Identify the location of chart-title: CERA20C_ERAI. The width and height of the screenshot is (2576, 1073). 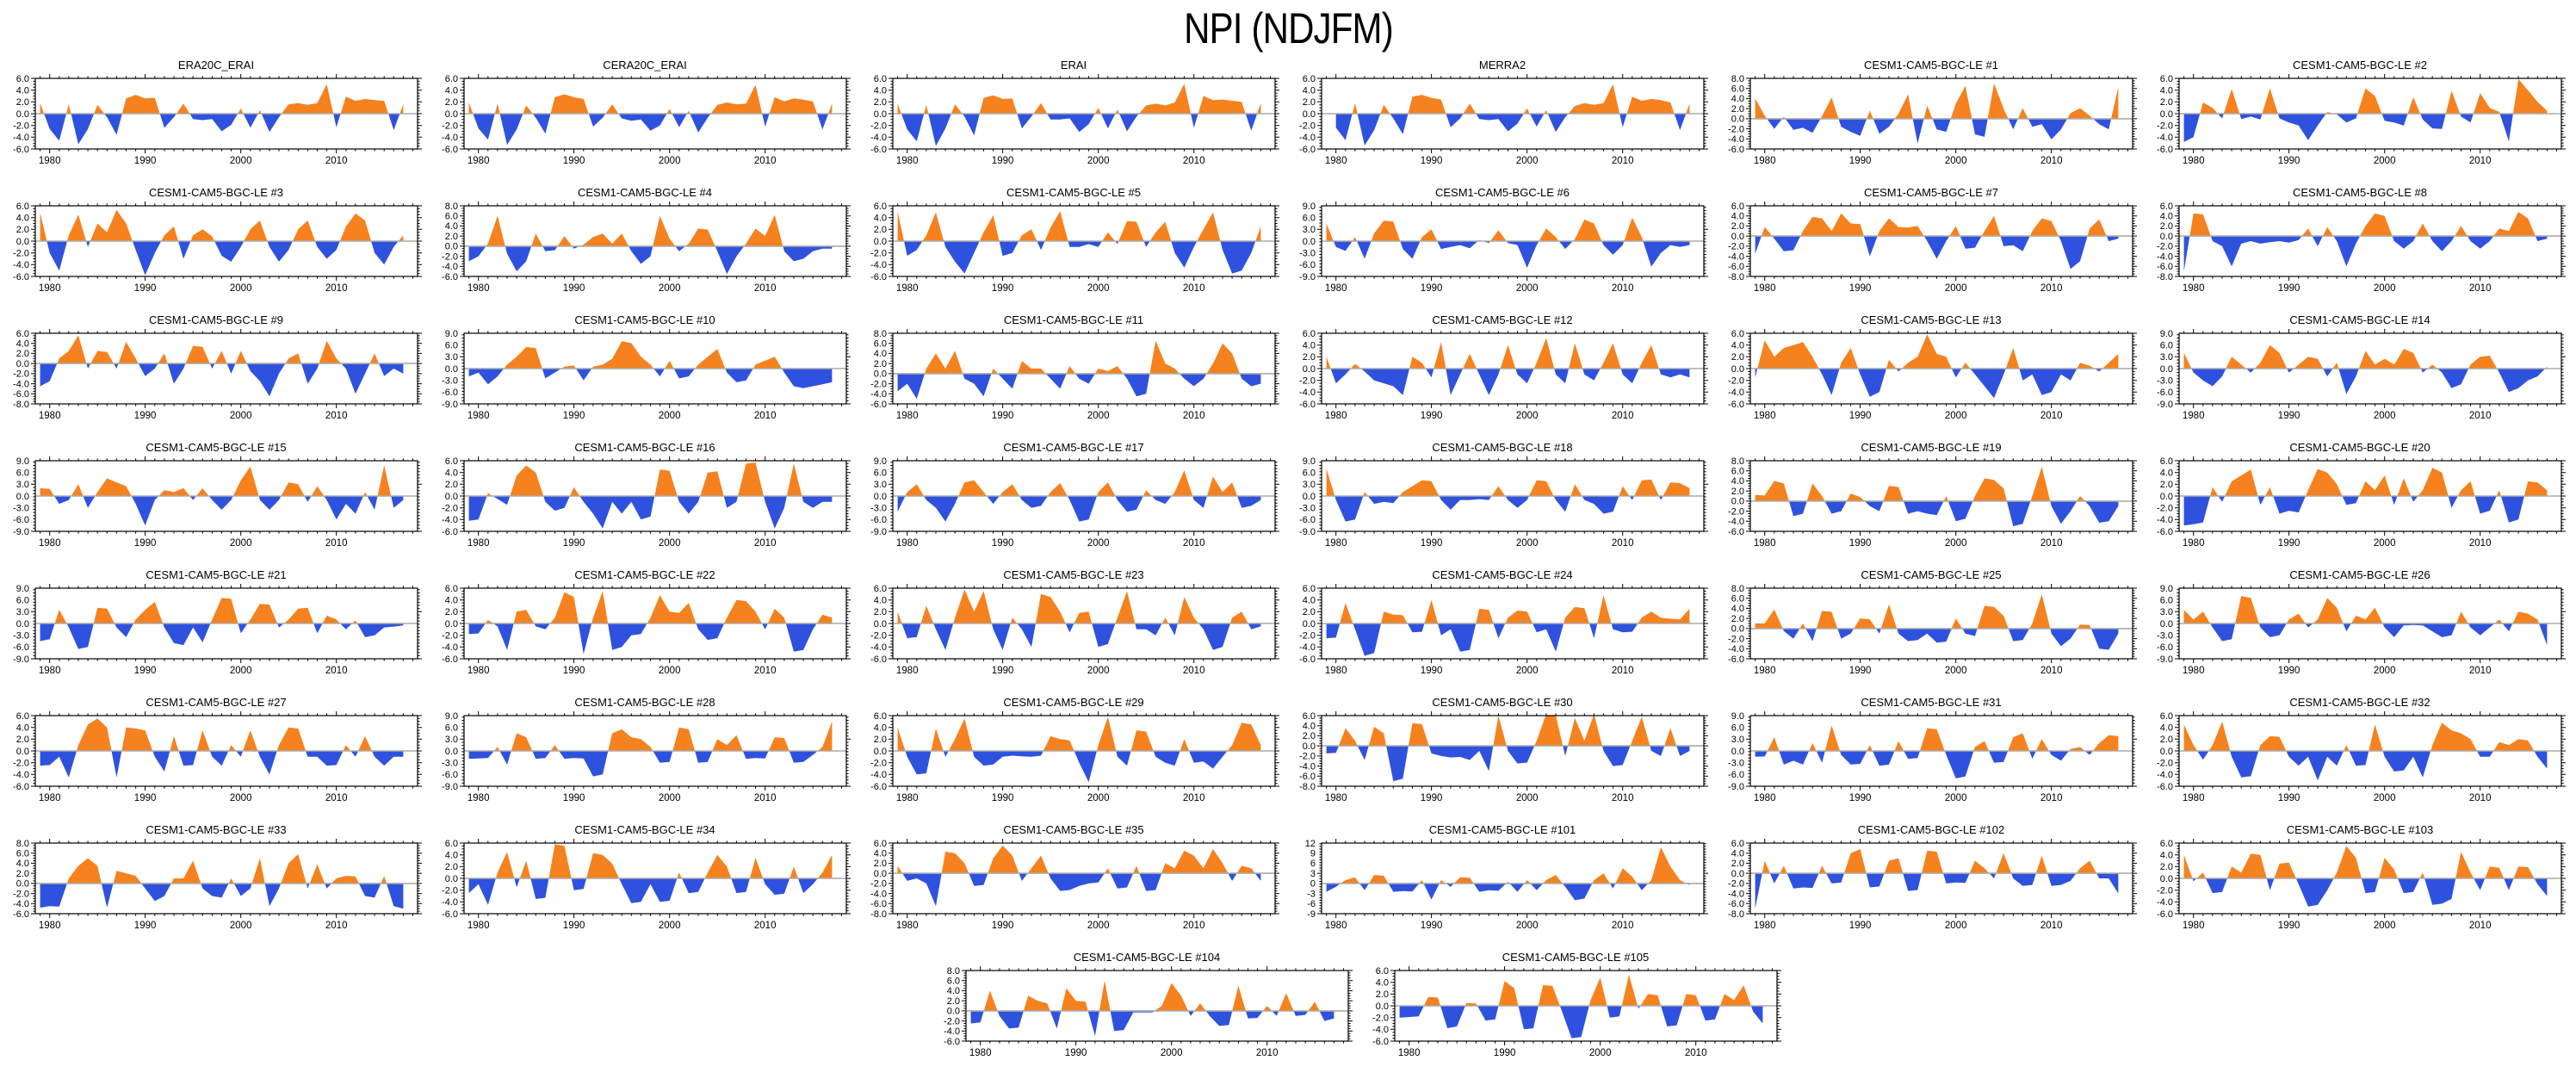
(645, 65).